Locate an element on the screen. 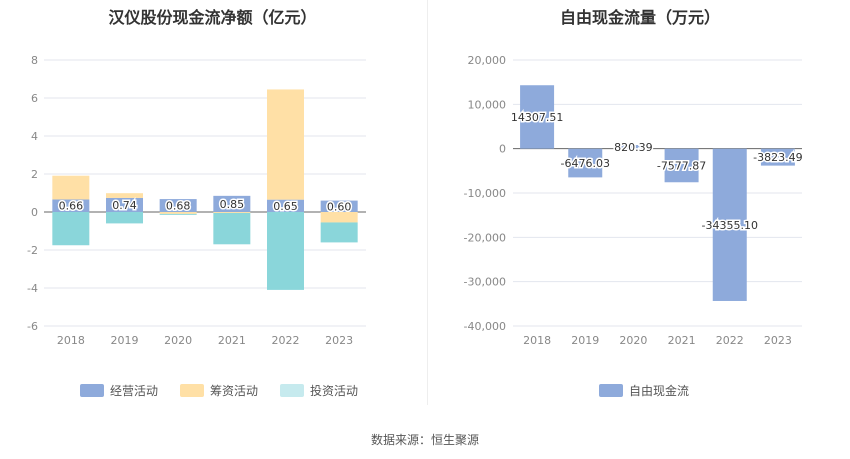  left-y-tick-label: -6 is located at coordinates (32, 326).